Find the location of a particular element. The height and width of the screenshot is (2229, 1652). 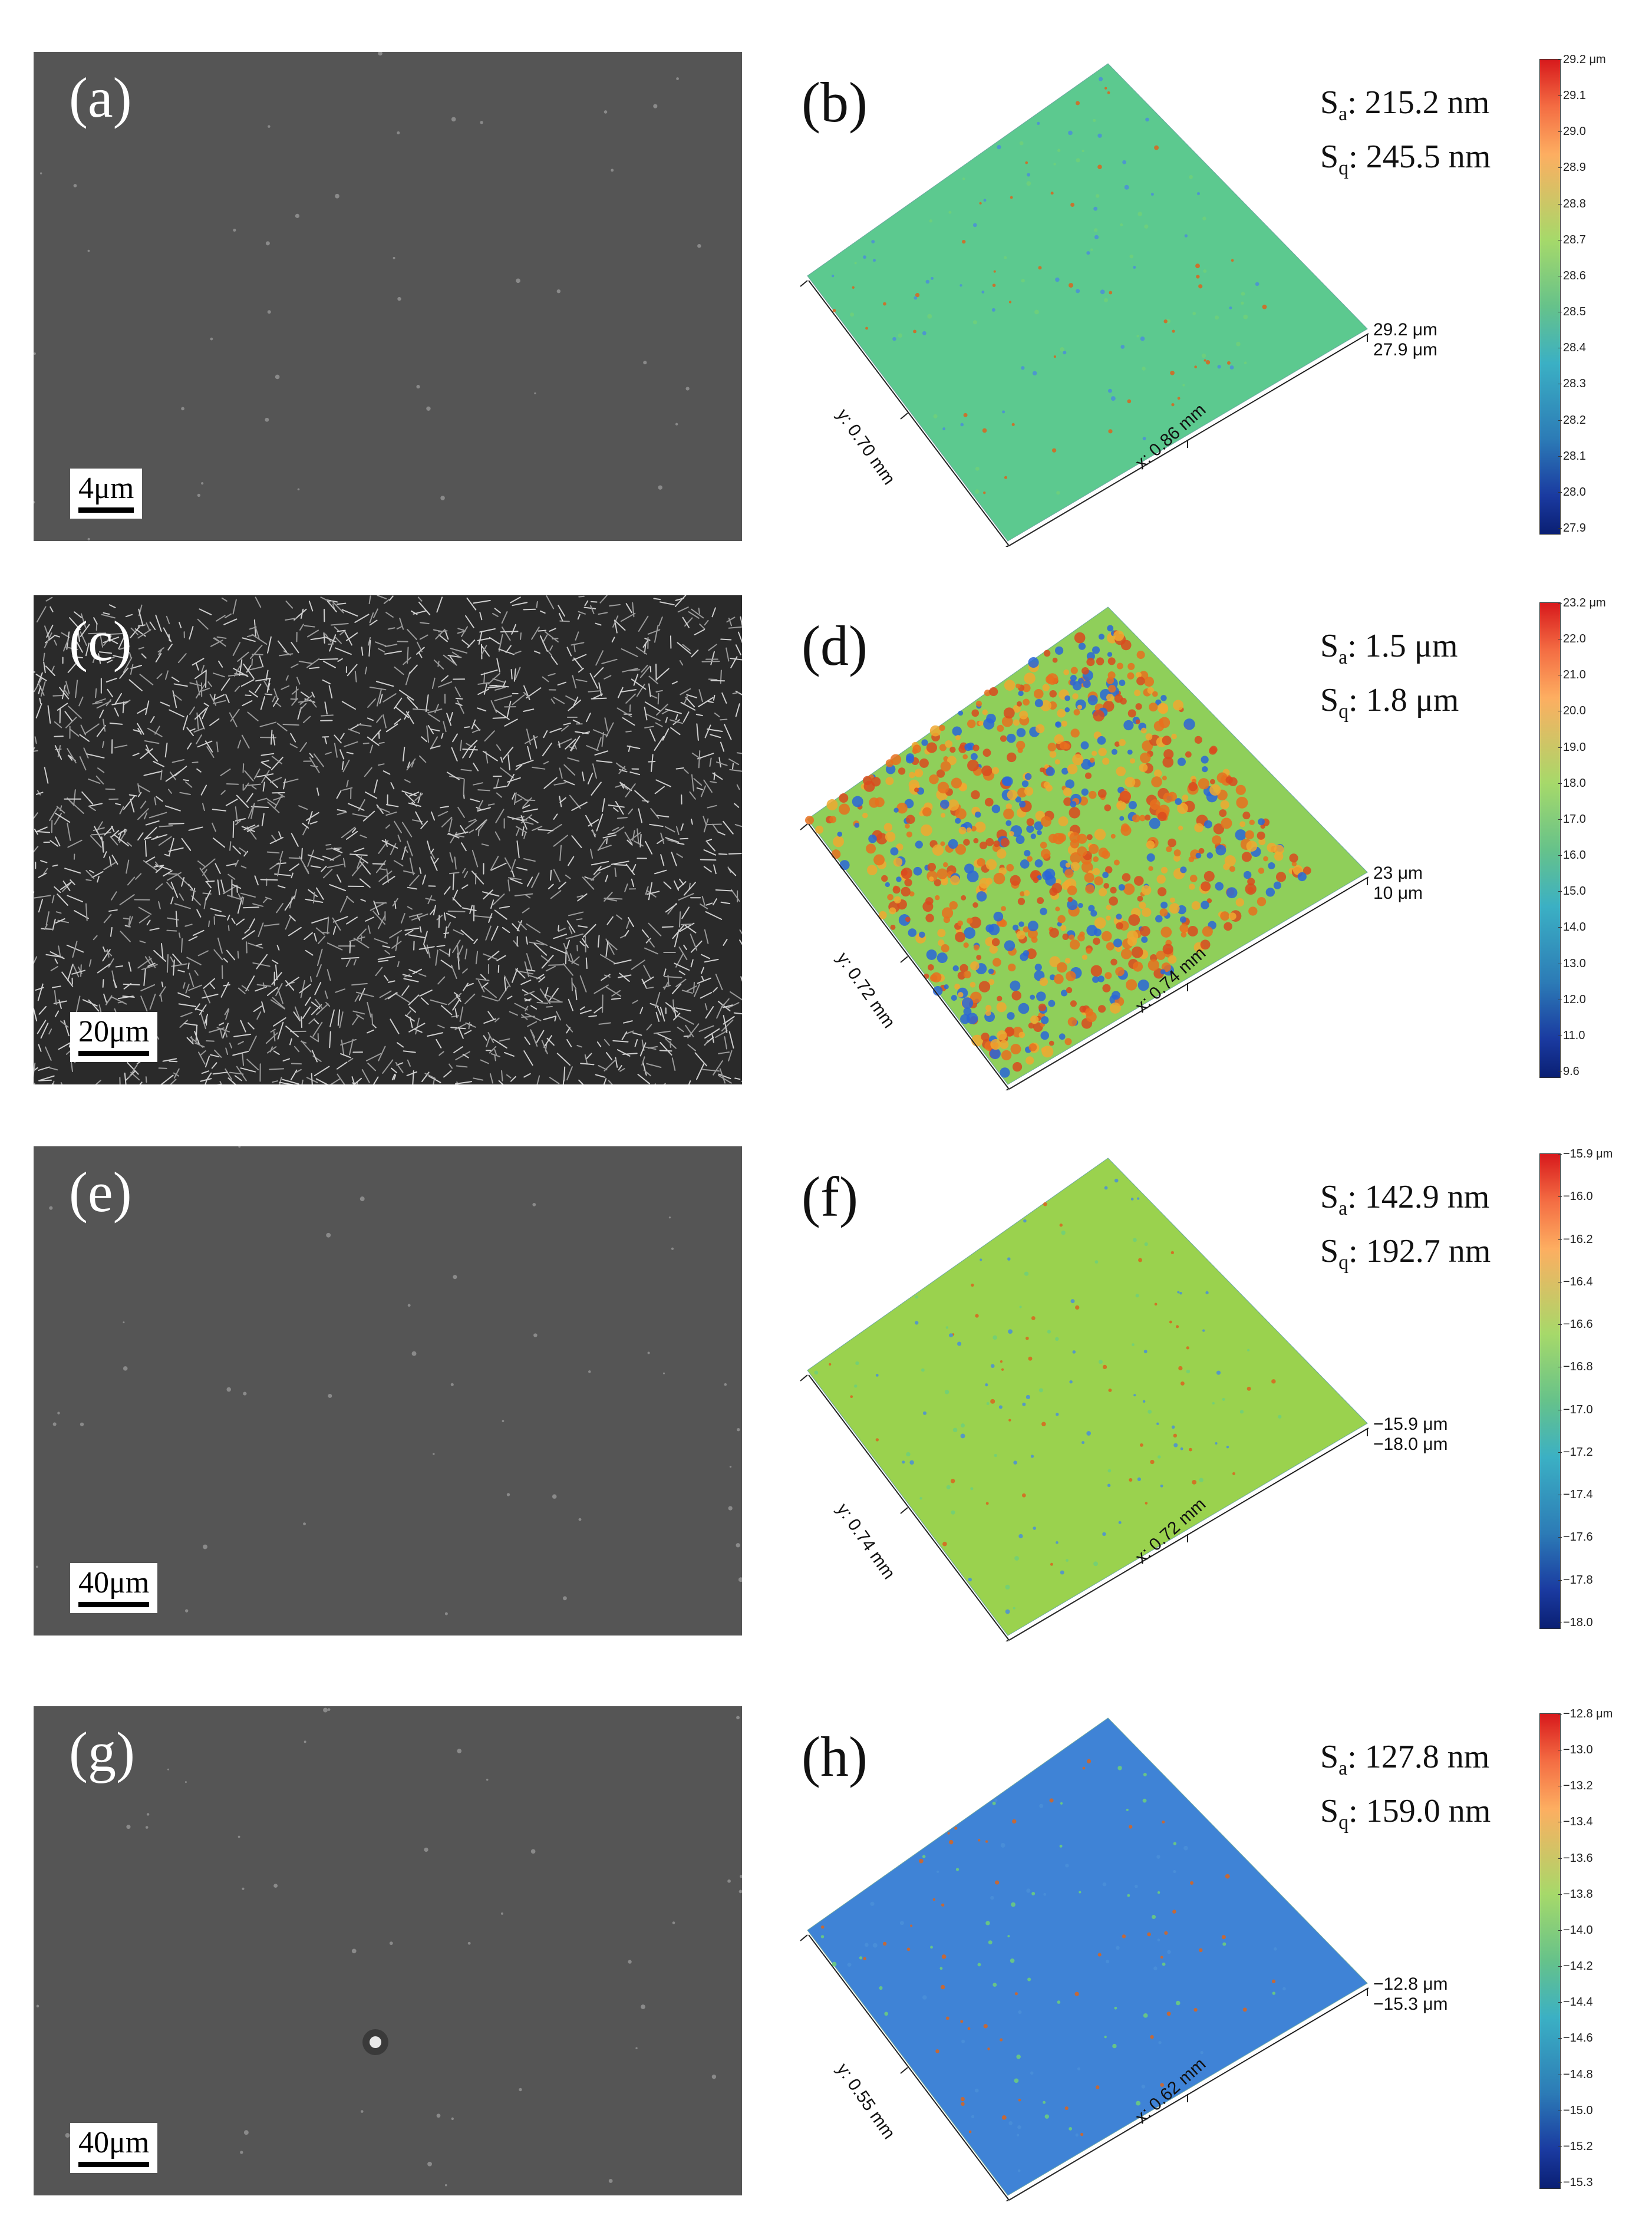

colorbar-tick: 29.2 μm is located at coordinates (1582, 59).